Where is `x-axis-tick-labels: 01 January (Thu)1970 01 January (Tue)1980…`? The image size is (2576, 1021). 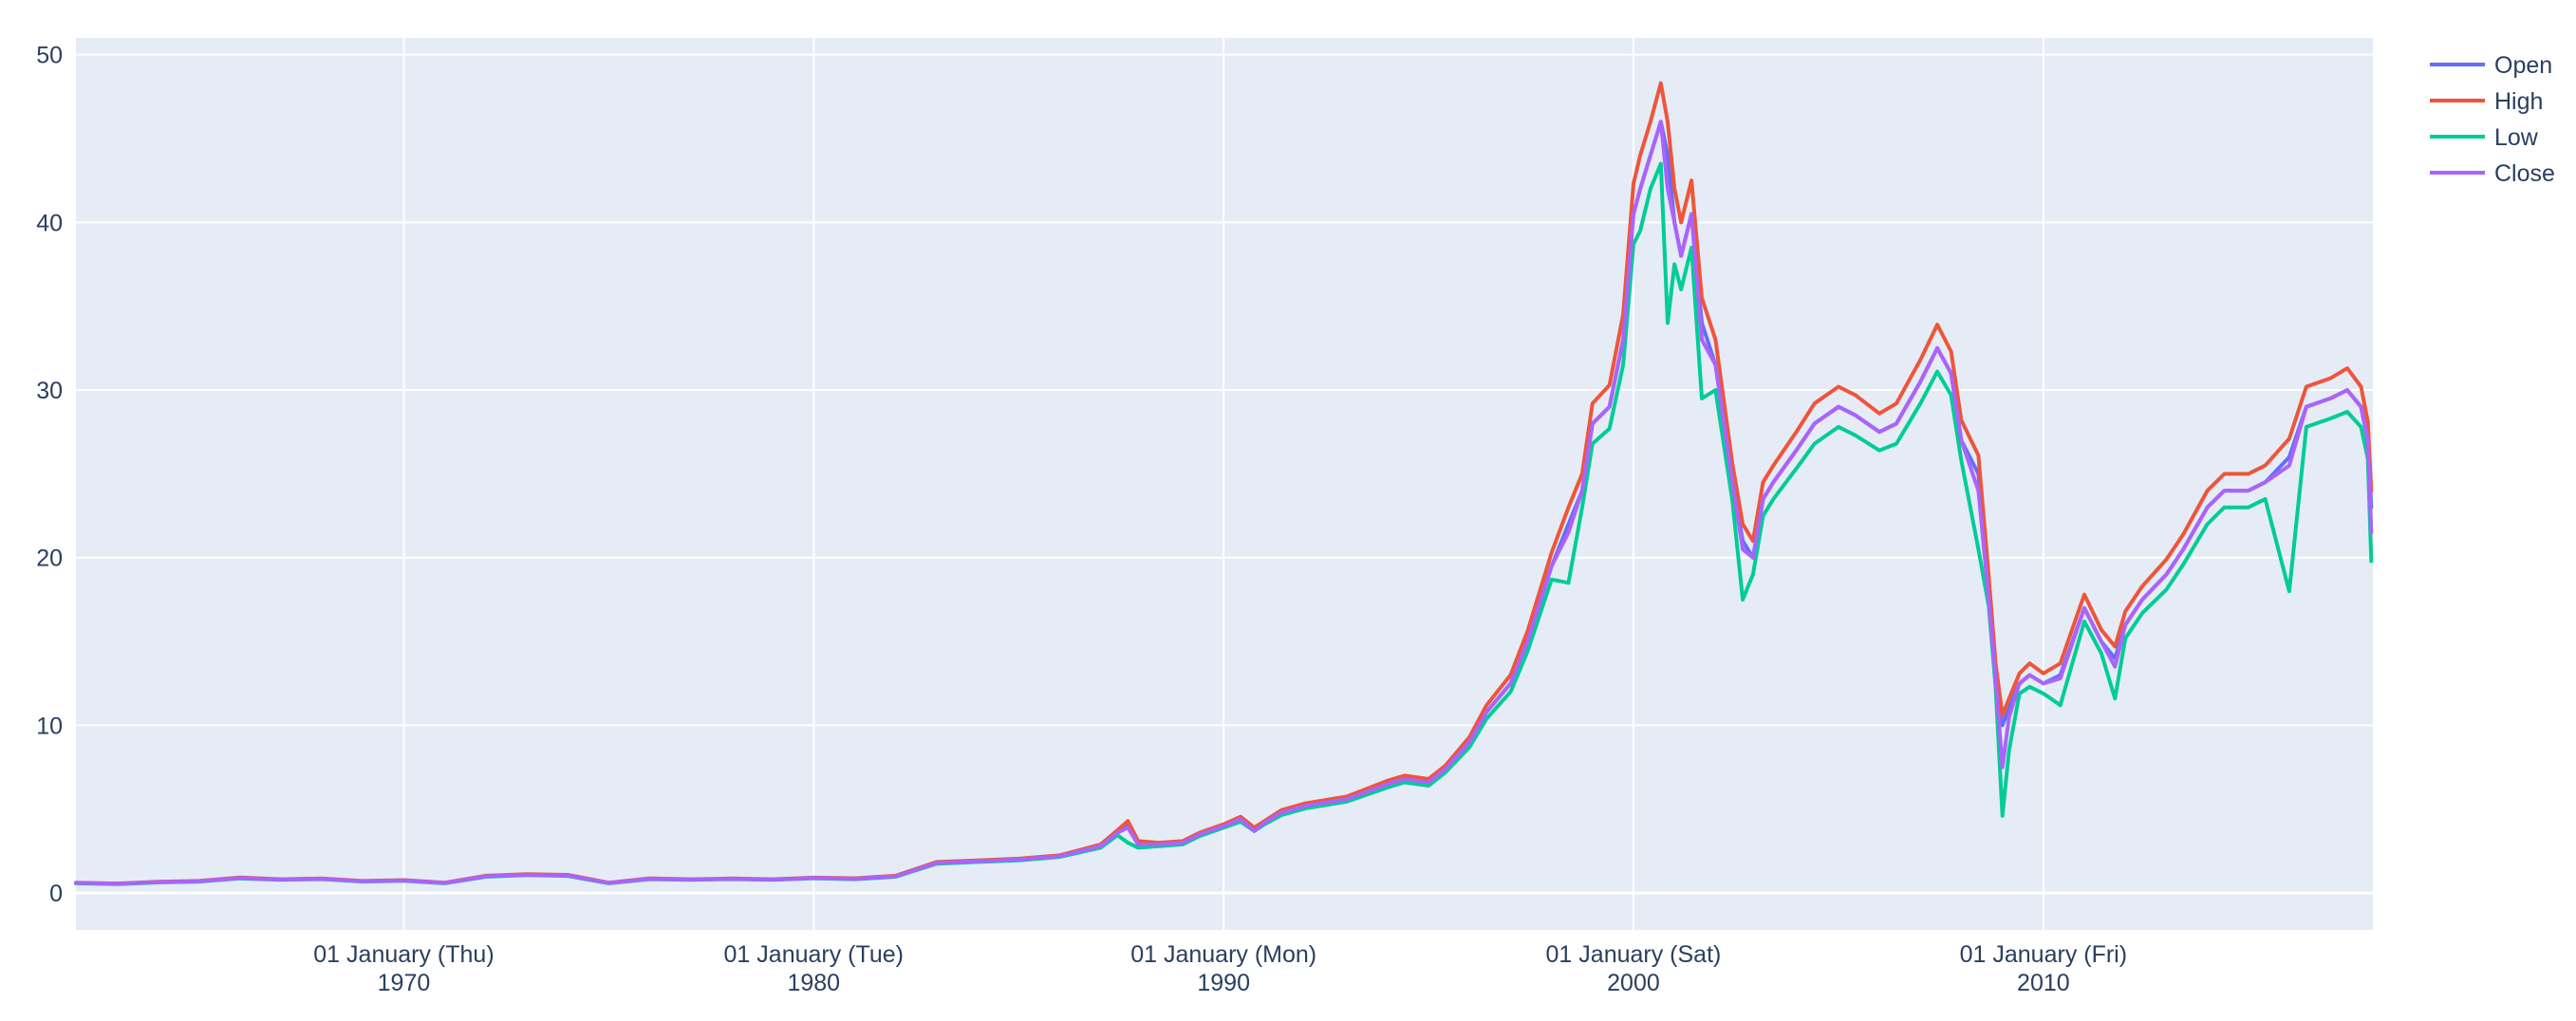 x-axis-tick-labels: 01 January (Thu)1970 01 January (Tue)1980… is located at coordinates (1220, 968).